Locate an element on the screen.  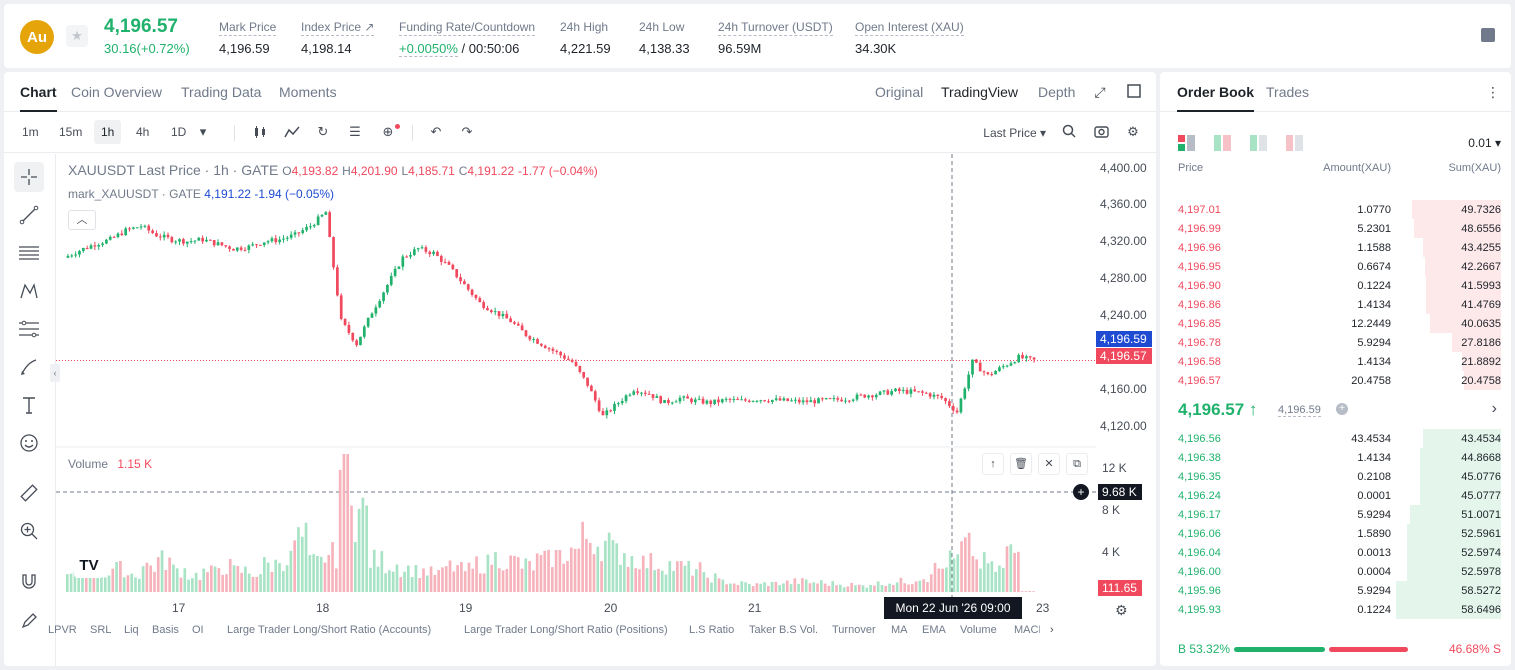
candle-body is located at coordinates (510, 320).